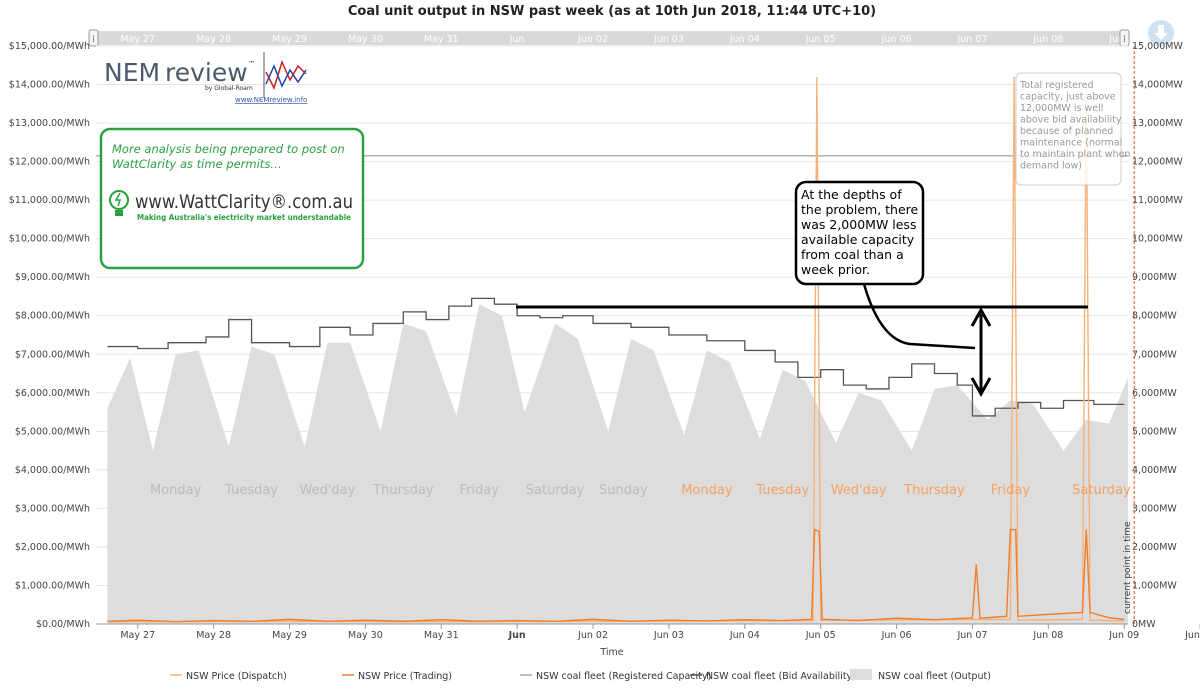 The height and width of the screenshot is (692, 1200). Describe the element at coordinates (820, 39) in the screenshot. I see `navigator-tick-label: Jun 05` at that location.